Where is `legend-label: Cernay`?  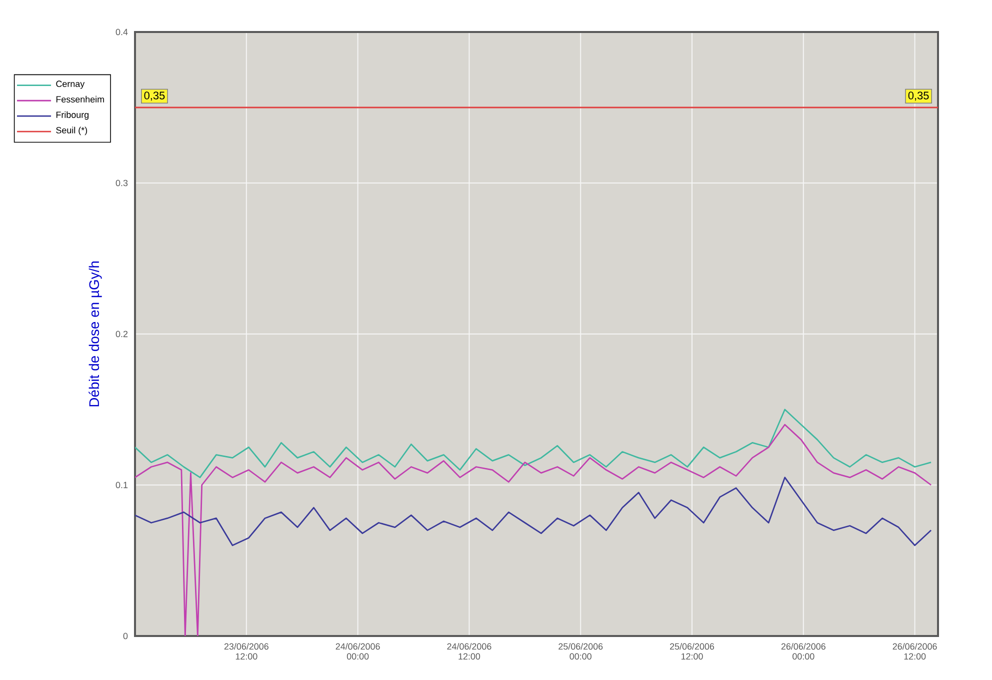
legend-label: Cernay is located at coordinates (70, 84).